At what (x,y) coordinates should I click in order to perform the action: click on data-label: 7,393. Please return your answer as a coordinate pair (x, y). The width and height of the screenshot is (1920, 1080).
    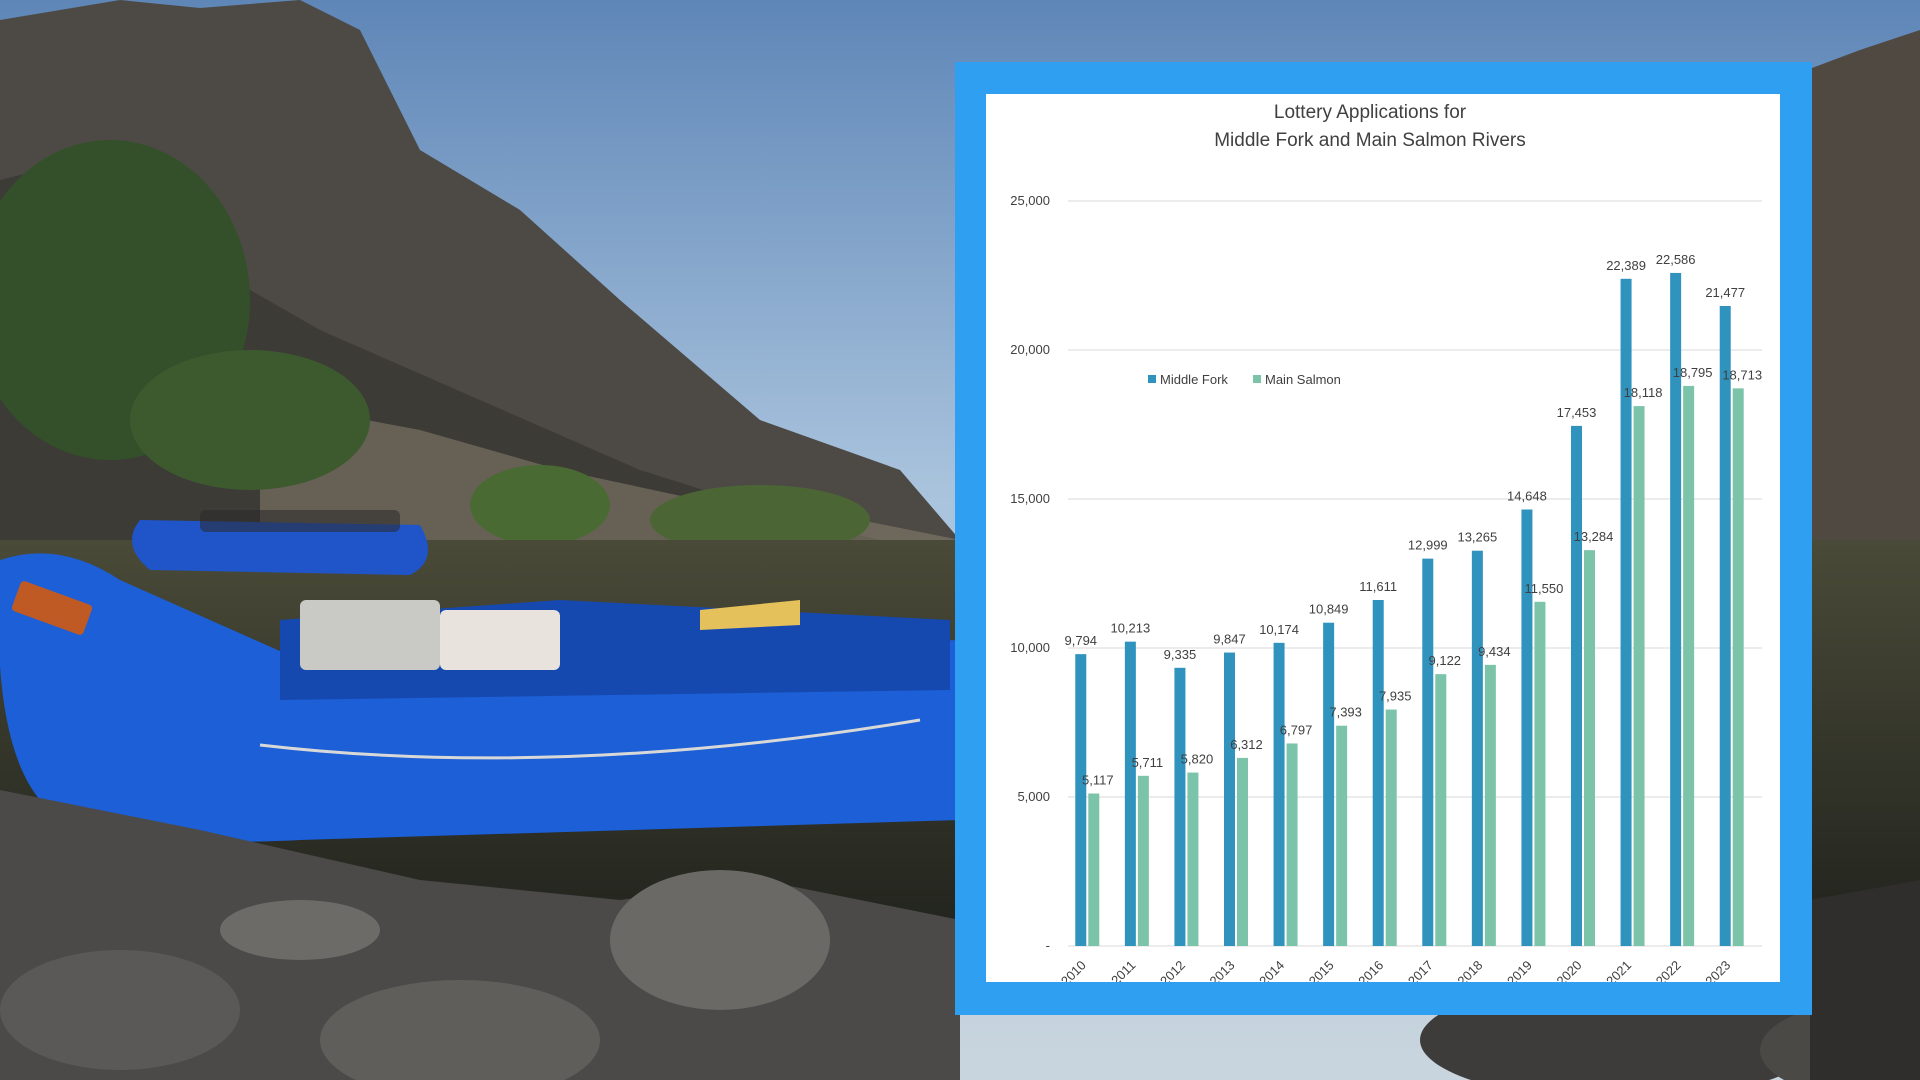
    Looking at the image, I should click on (1345, 712).